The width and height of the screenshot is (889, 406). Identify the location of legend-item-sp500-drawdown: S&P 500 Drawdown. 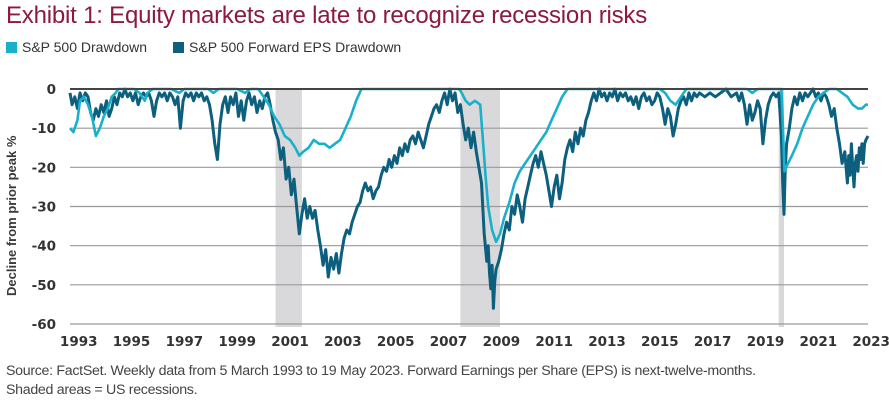
(76, 47).